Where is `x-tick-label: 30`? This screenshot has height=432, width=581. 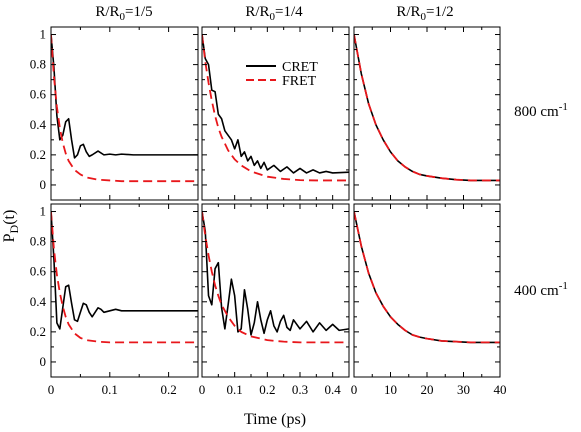 x-tick-label: 30 is located at coordinates (463, 389).